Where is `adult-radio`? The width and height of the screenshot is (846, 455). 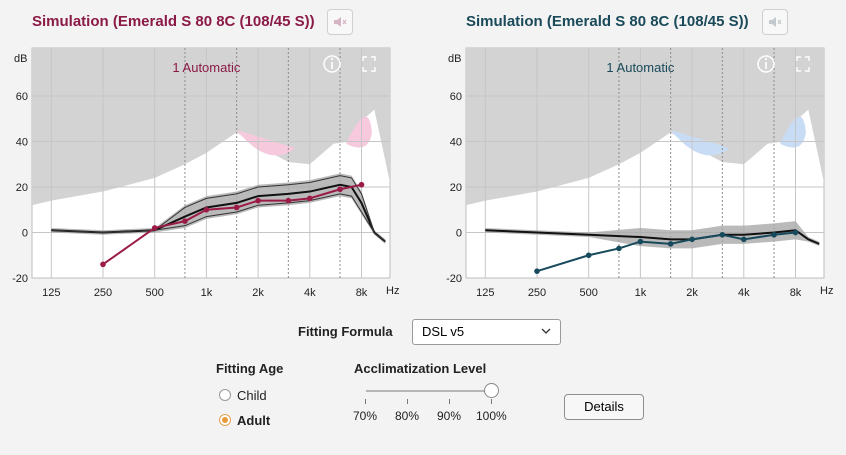 adult-radio is located at coordinates (225, 420).